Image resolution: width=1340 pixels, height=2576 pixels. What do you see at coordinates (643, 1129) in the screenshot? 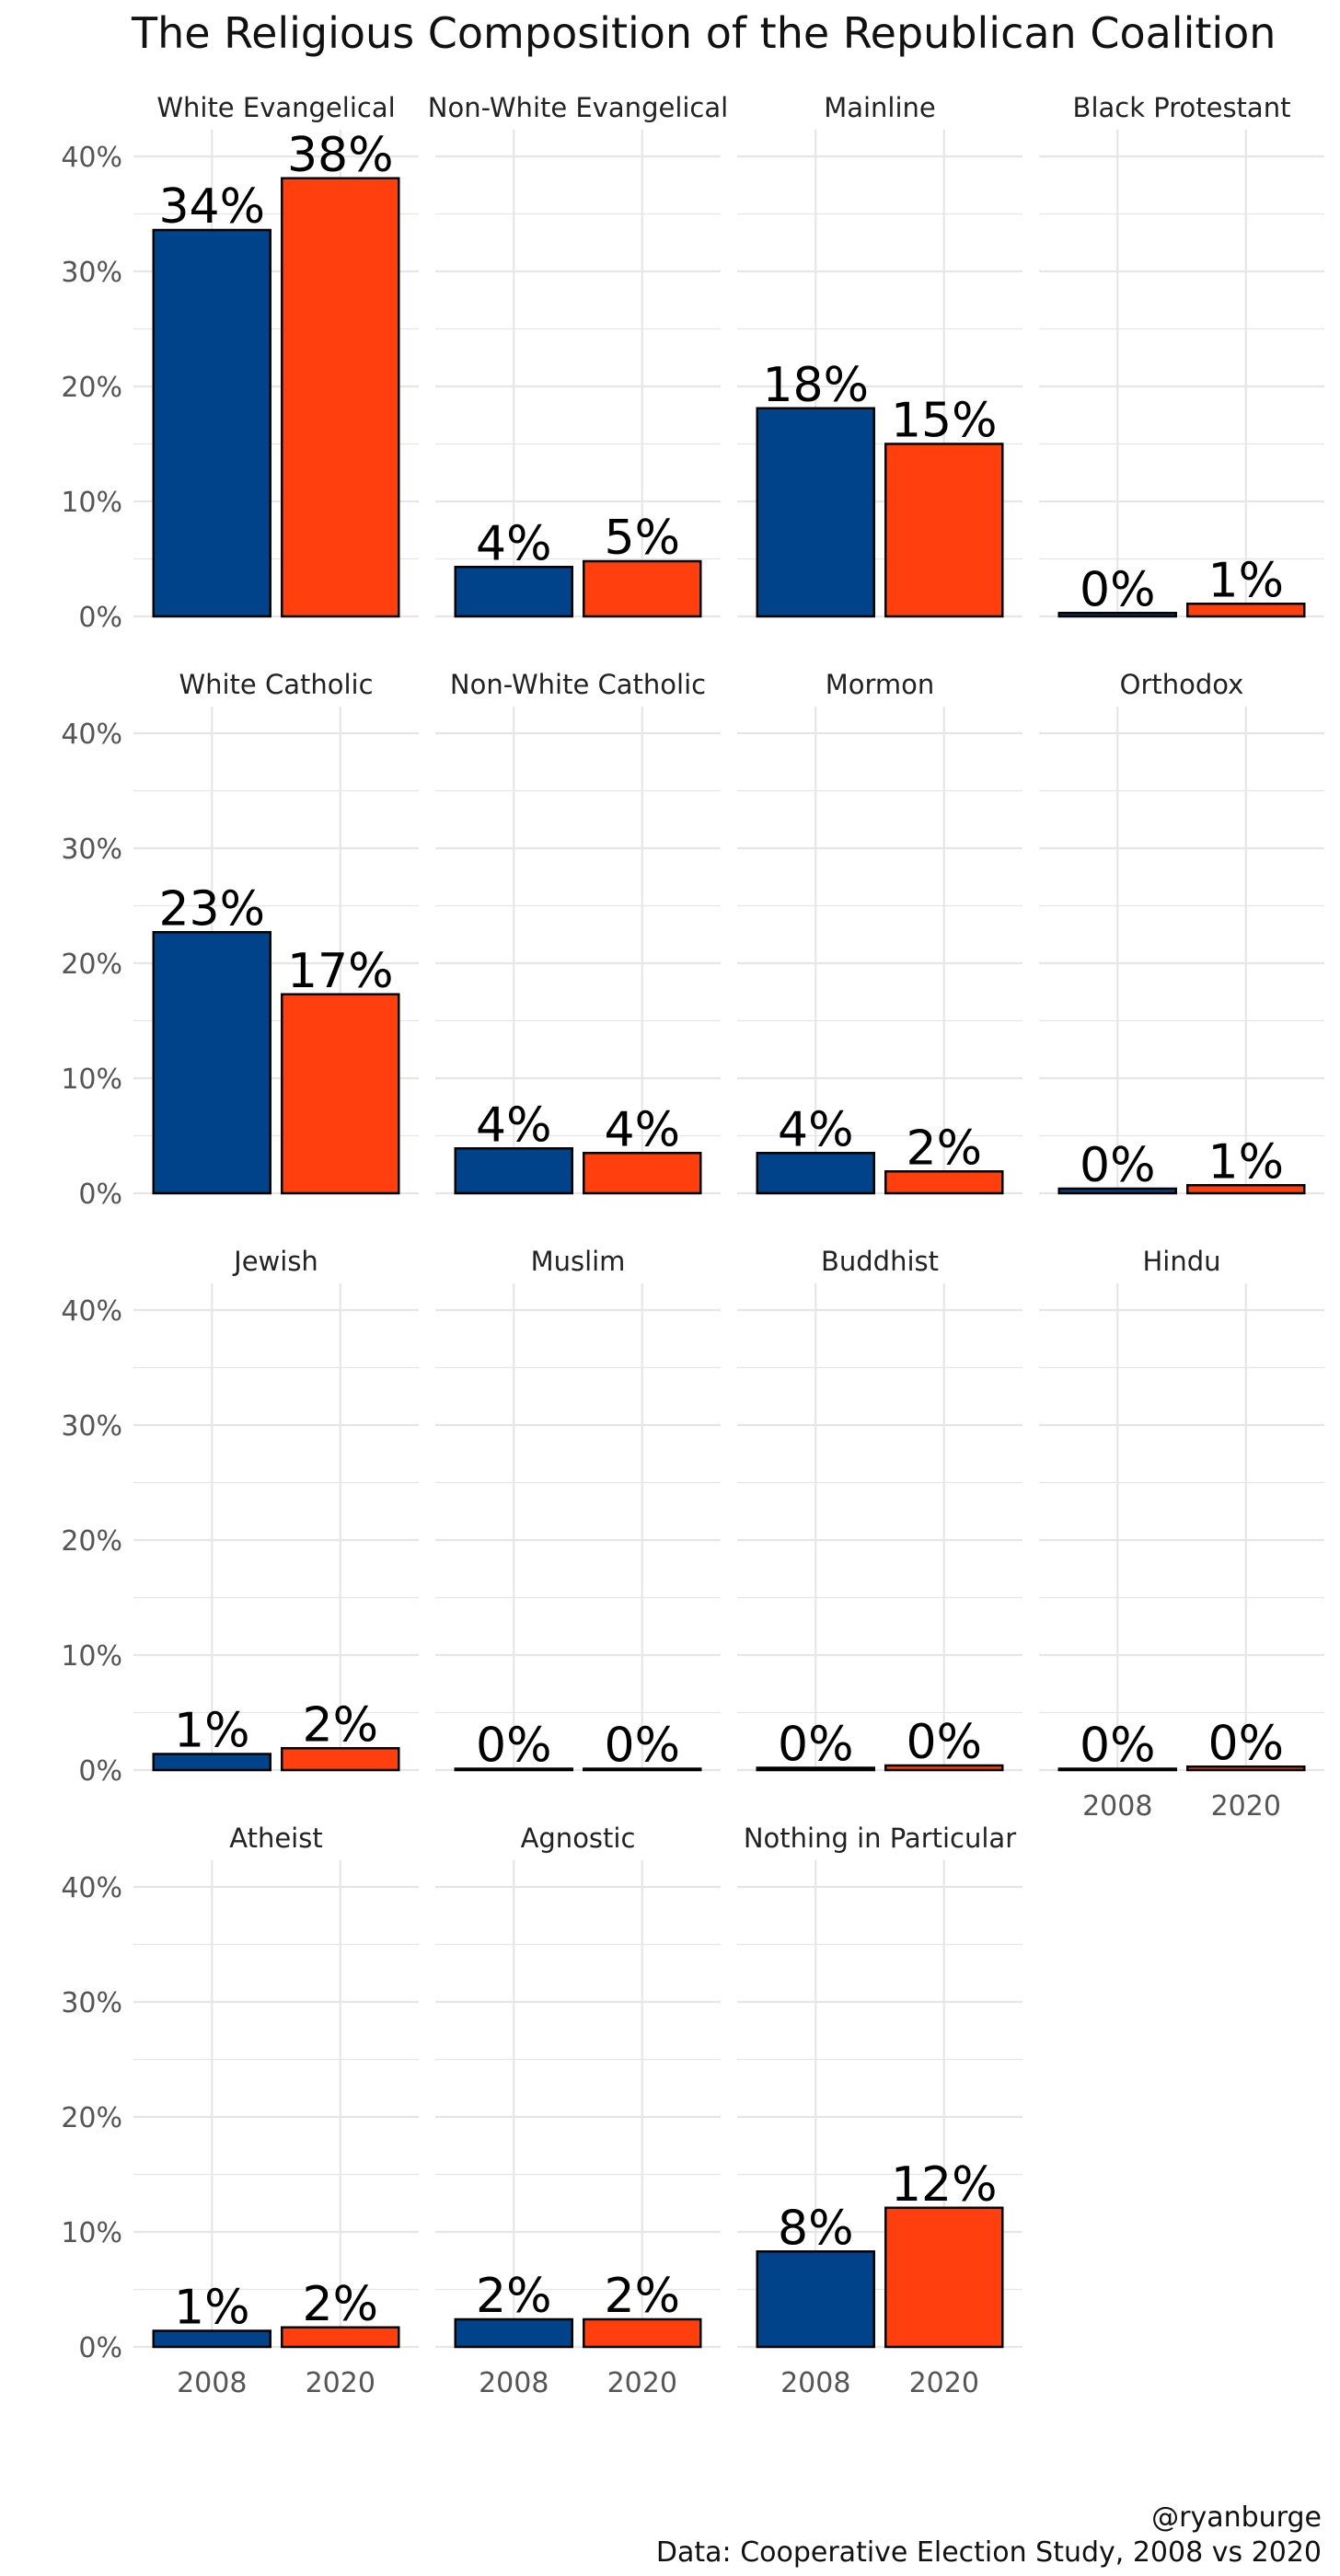
I see `data-label-non-white-catholic-2020: 4%` at bounding box center [643, 1129].